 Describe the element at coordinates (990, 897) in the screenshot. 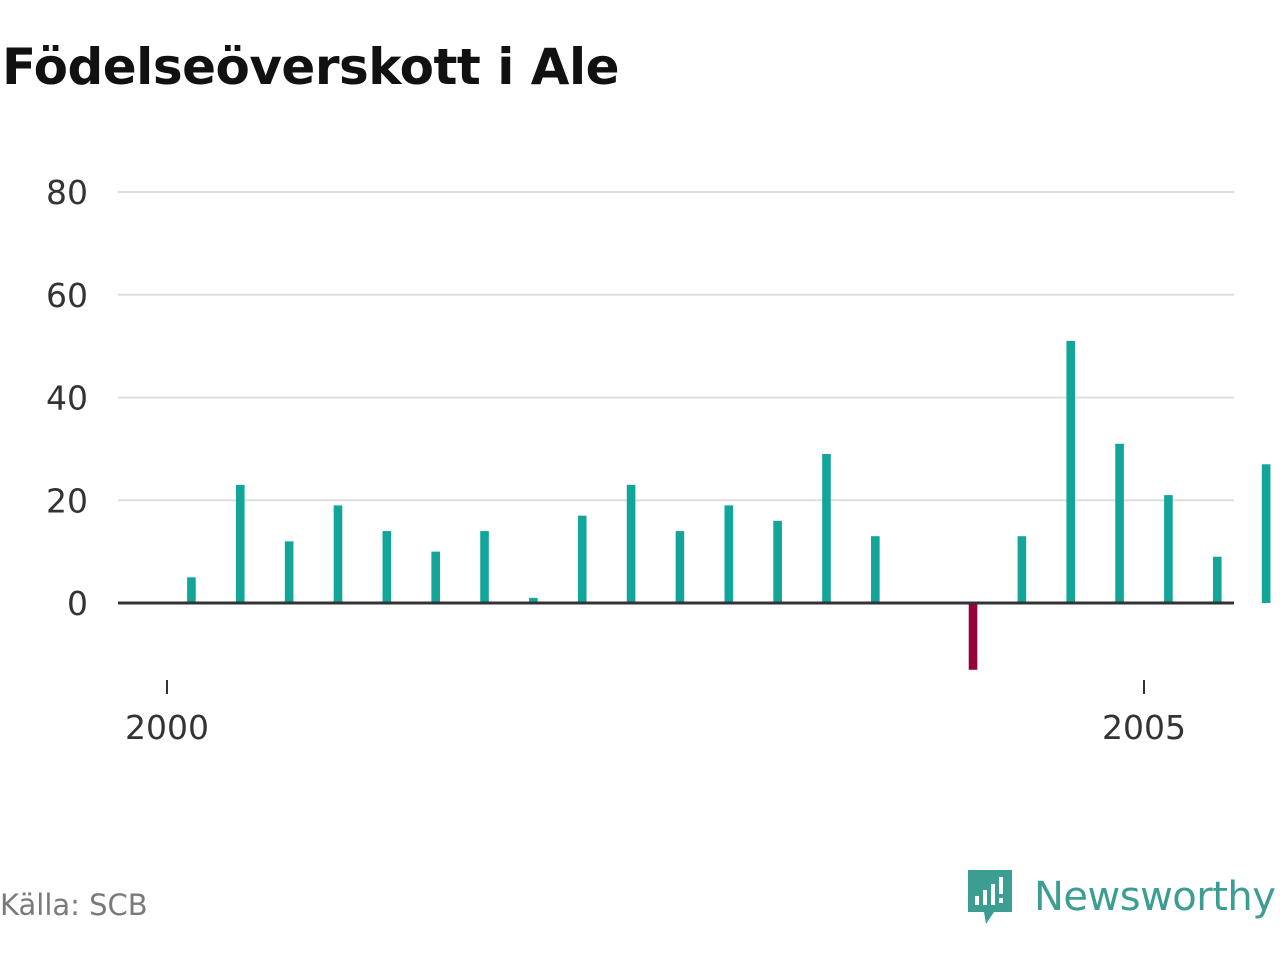

I see `newsworthy-logo-icon` at that location.